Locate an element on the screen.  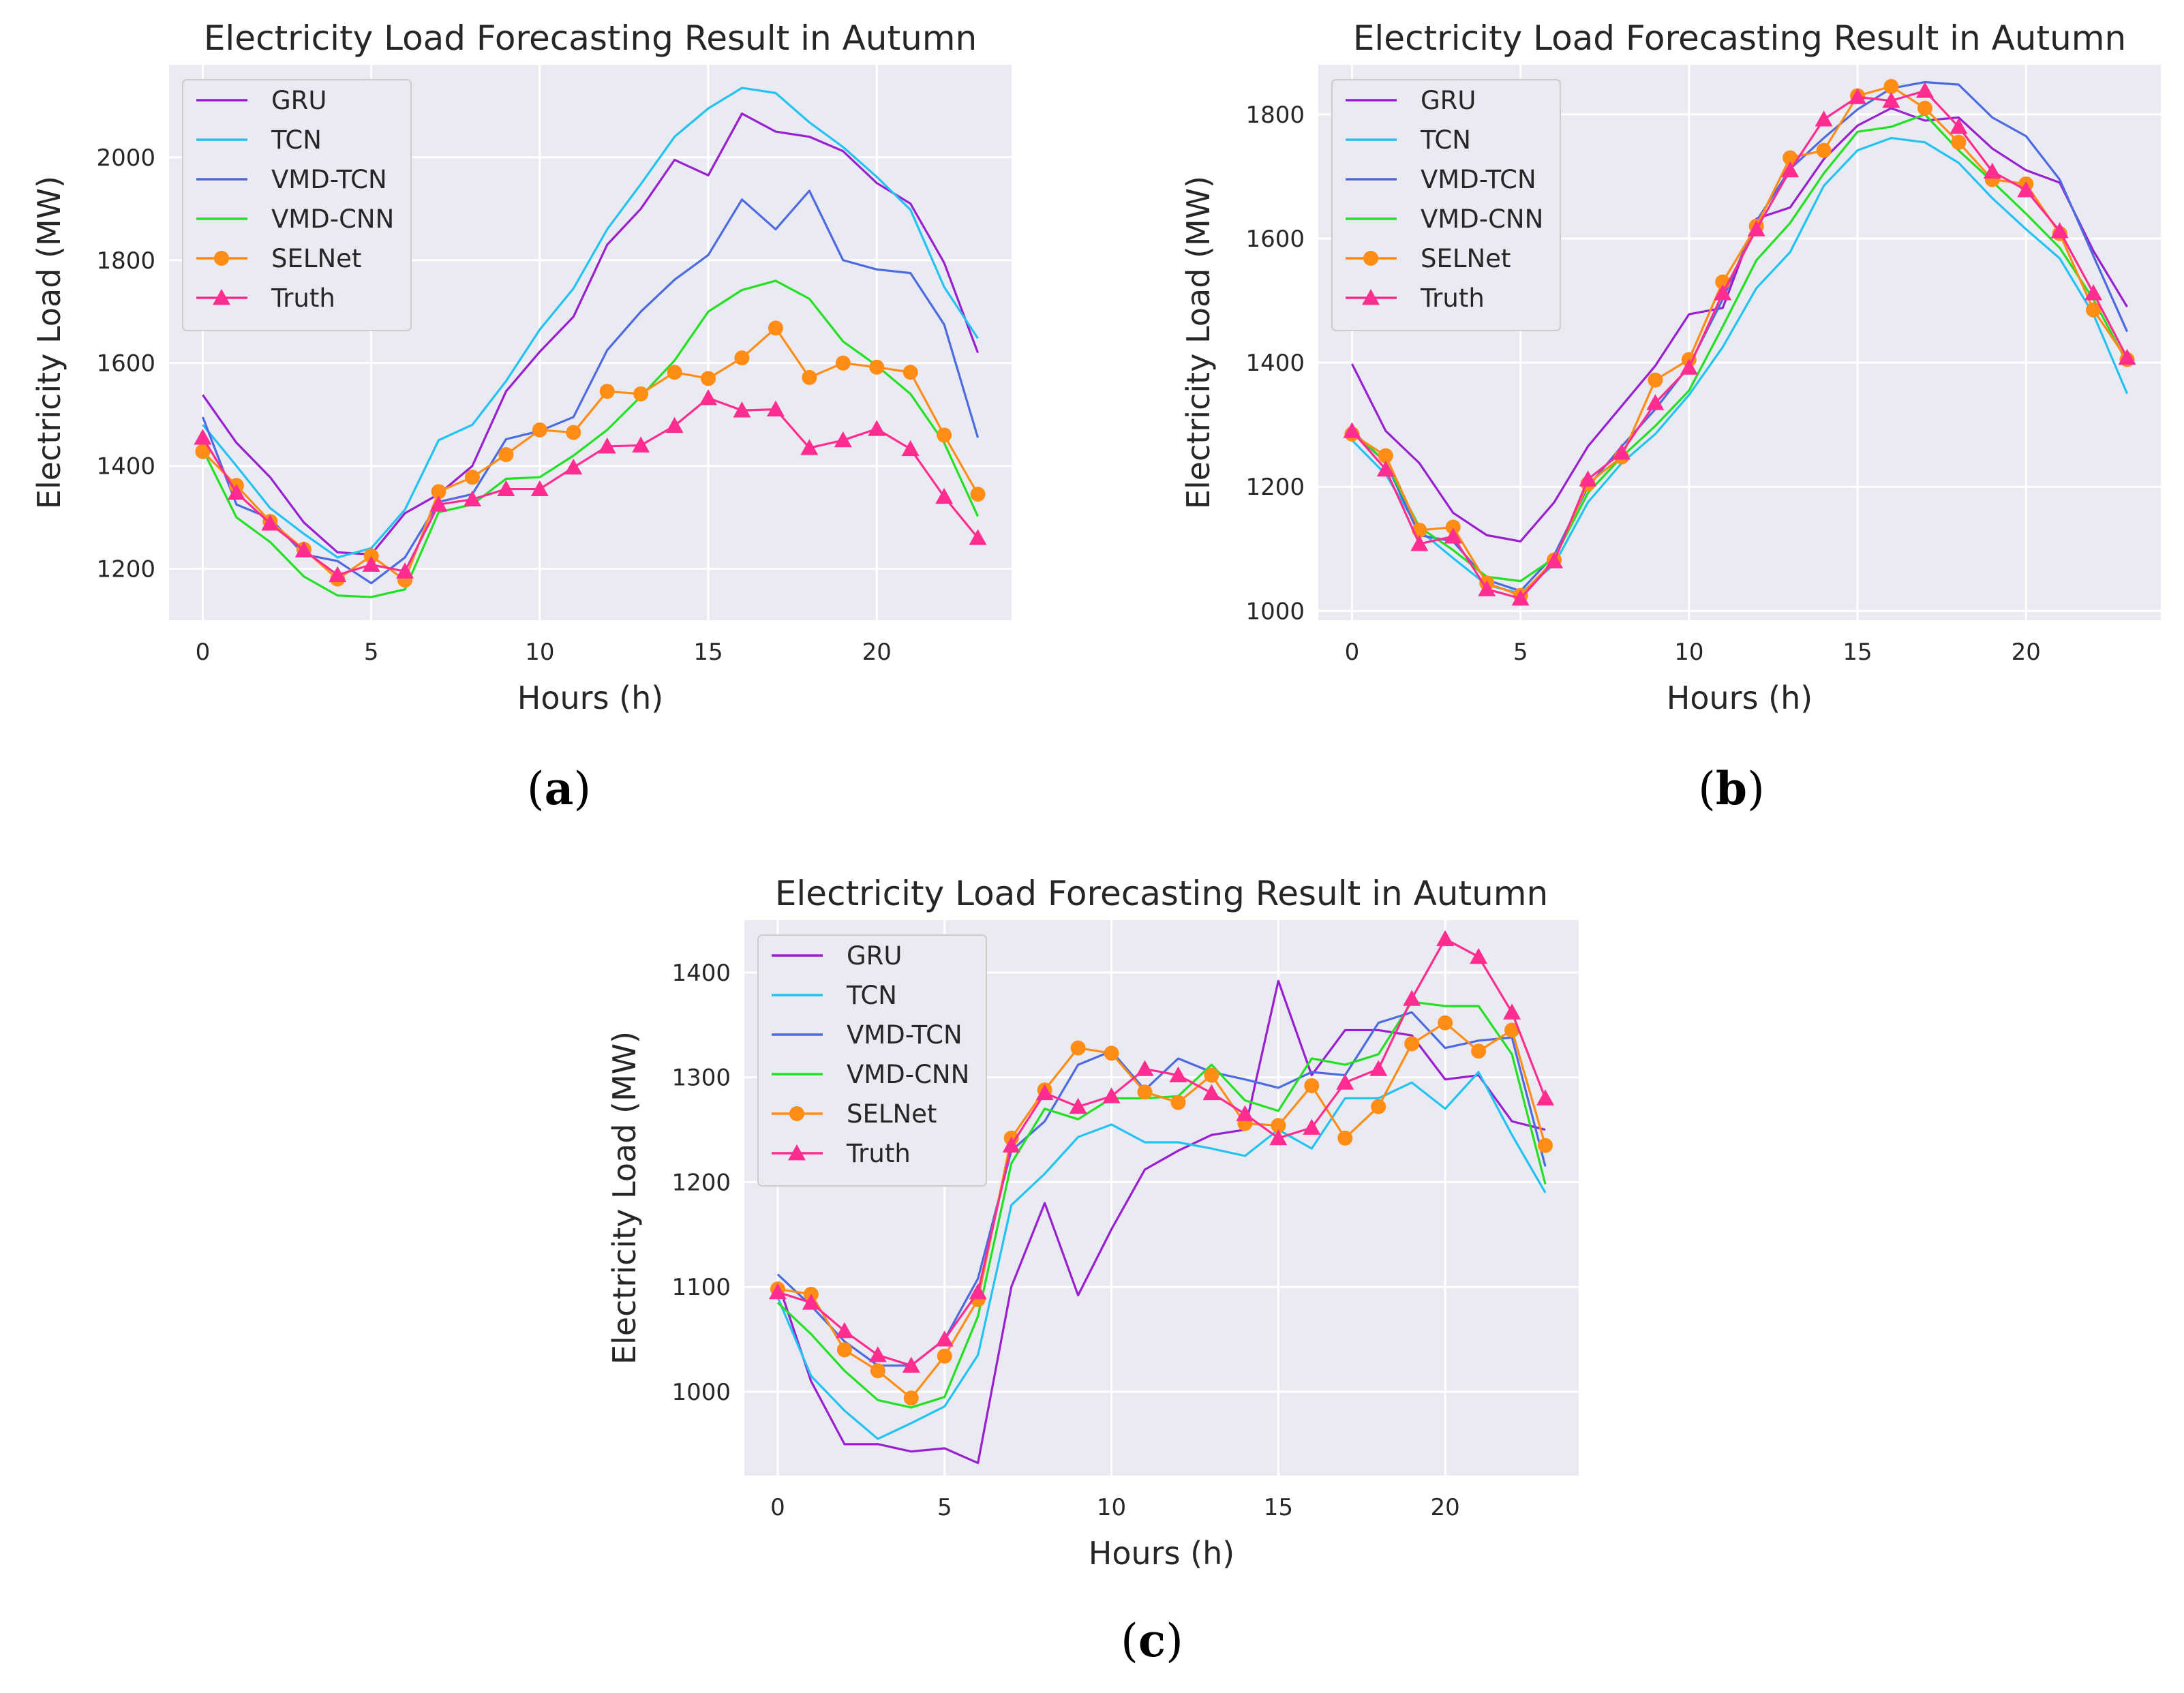
series-vmd-tcn is located at coordinates (1161, 1189).